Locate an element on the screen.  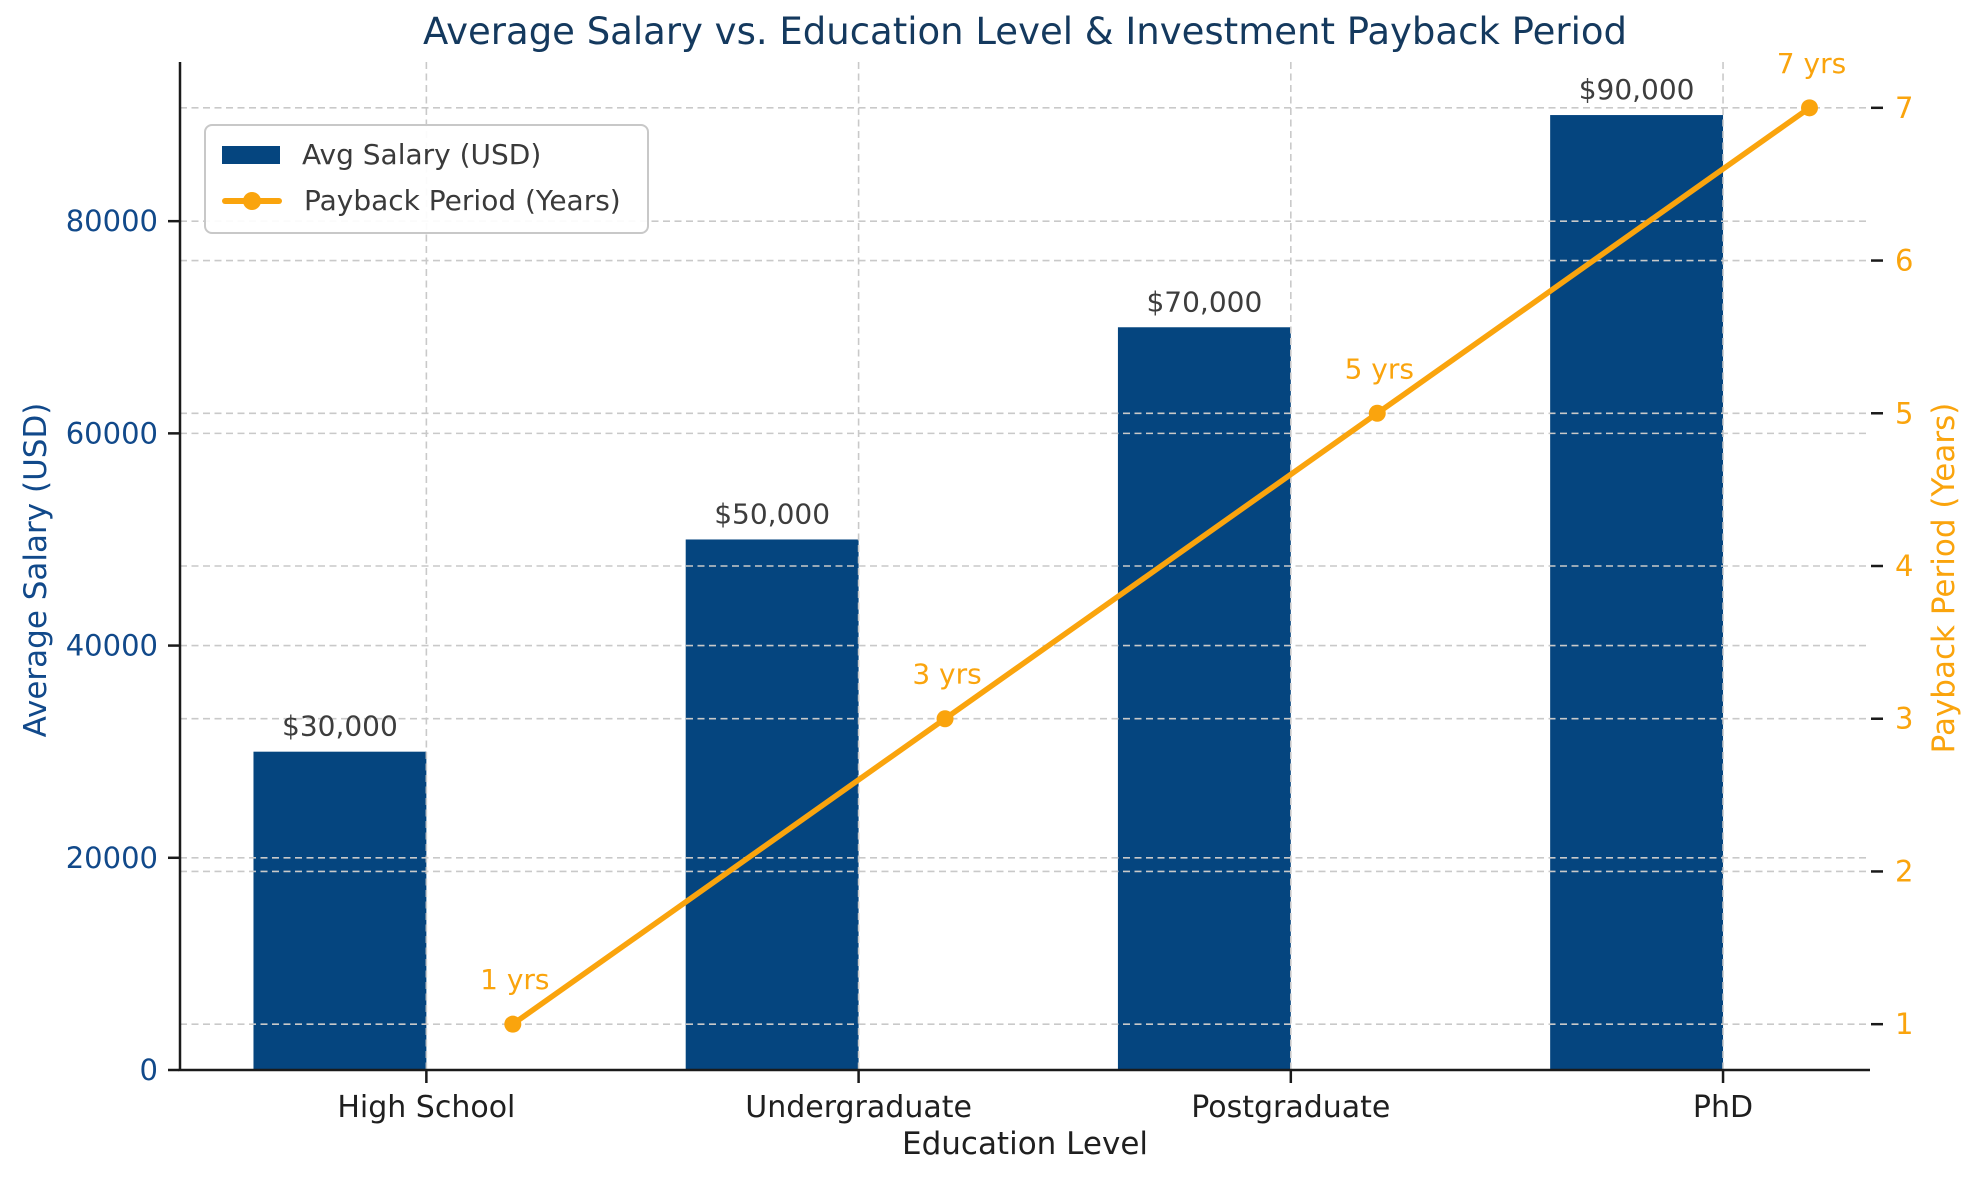
bar-value-label: $50,000 is located at coordinates (772, 513).